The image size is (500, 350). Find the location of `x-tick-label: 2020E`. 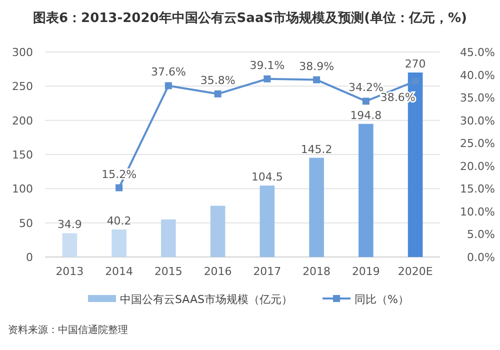

x-tick-label: 2020E is located at coordinates (415, 271).